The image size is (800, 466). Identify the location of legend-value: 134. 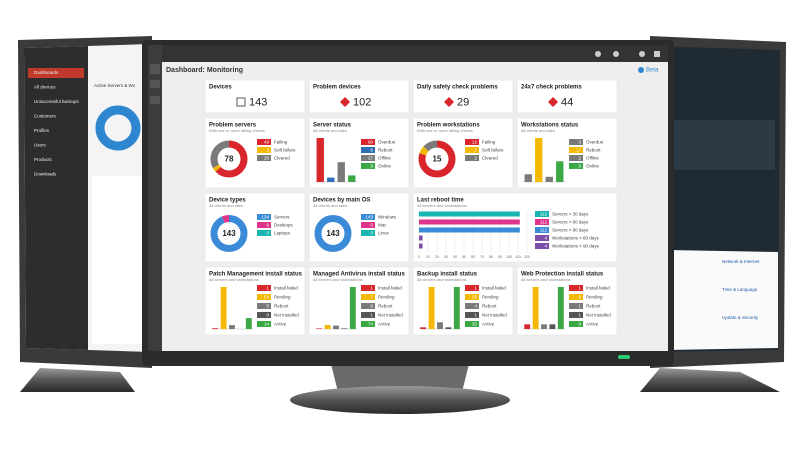
(265, 216).